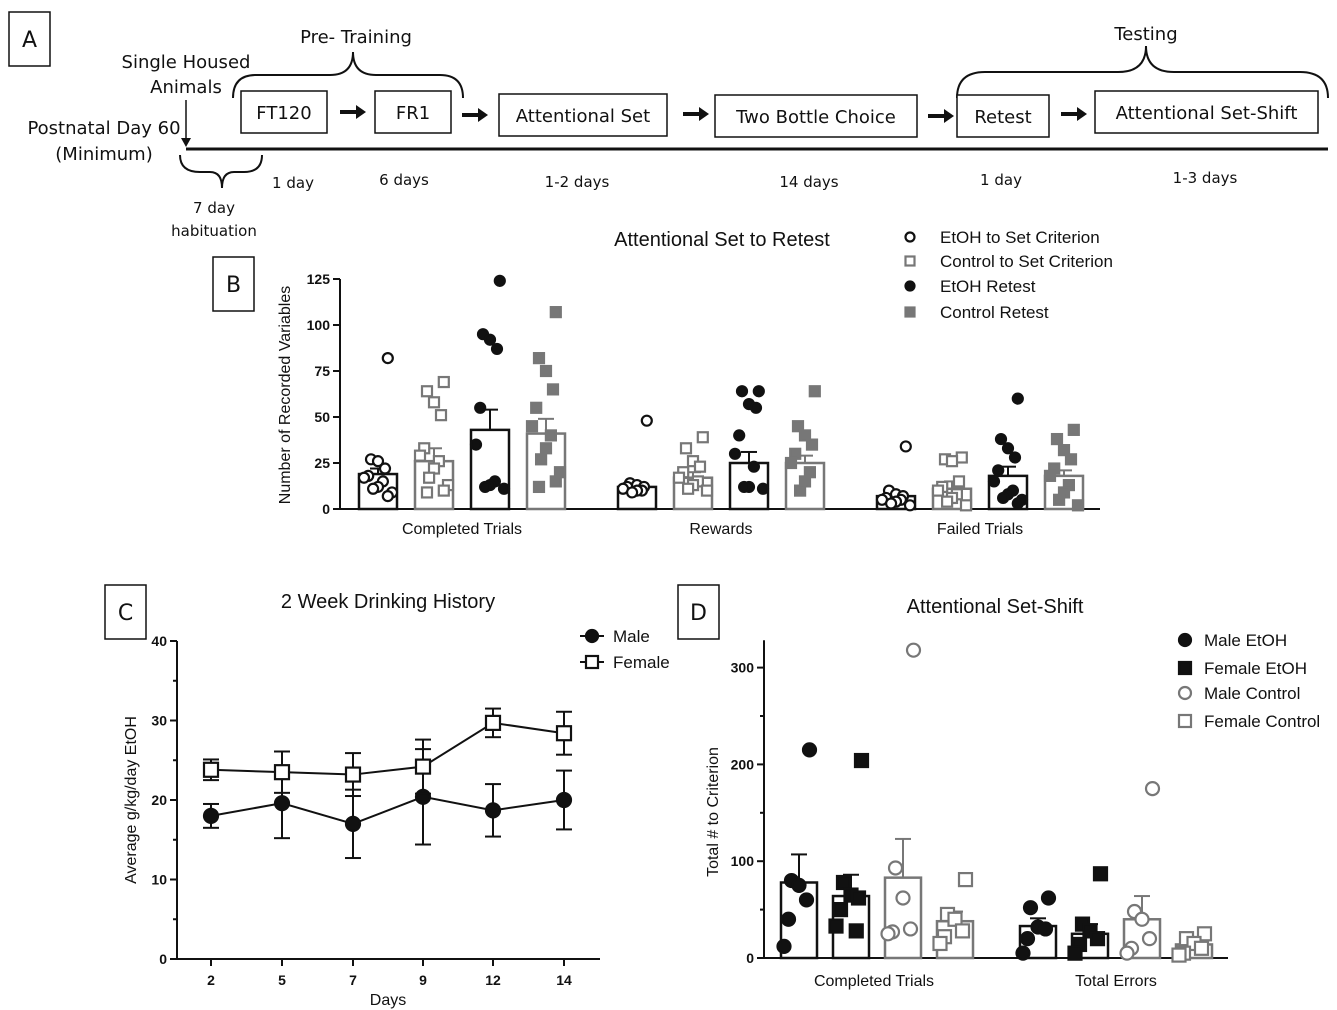 This screenshot has width=1337, height=1010. I want to click on panel-a-label: A, so click(29, 40).